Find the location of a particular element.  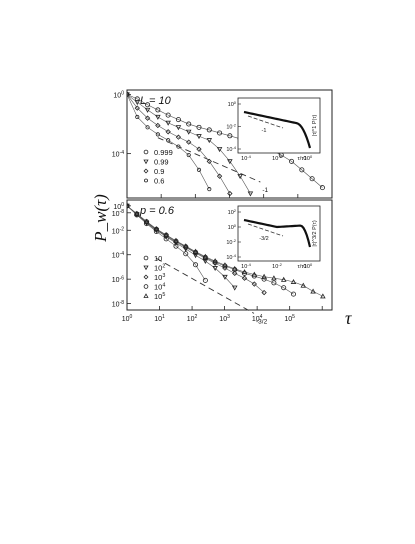

x-tick-label: 10¹ is located at coordinates (159, 318).